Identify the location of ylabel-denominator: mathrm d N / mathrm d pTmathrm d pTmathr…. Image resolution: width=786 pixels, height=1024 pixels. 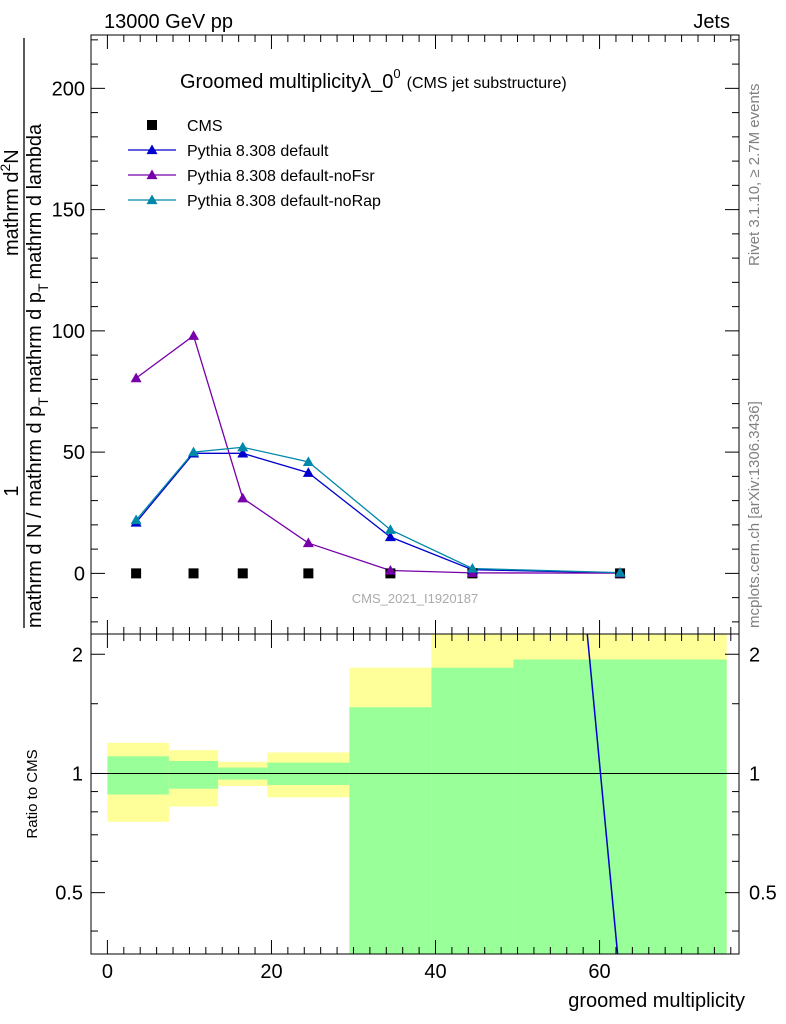
(37, 375).